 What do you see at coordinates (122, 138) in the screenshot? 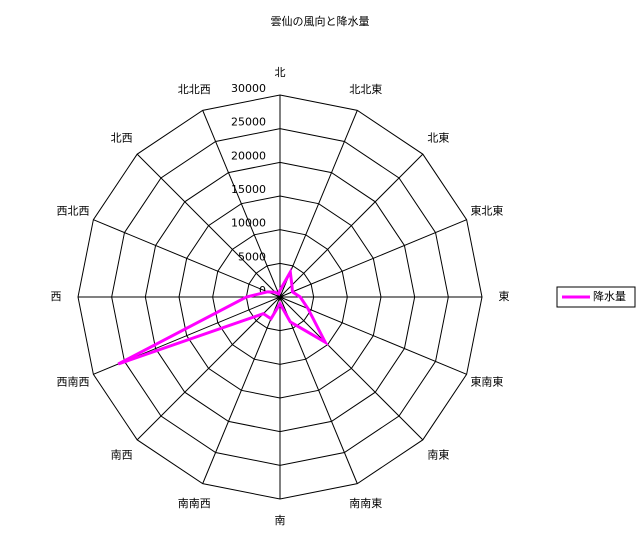
I see `category-label: 北西` at bounding box center [122, 138].